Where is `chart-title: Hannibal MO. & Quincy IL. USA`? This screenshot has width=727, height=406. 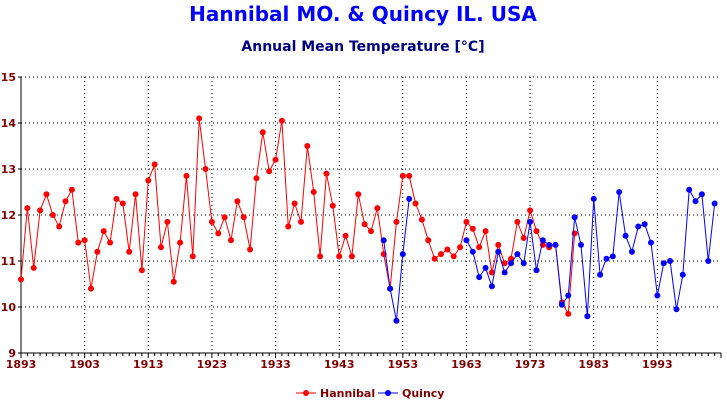
chart-title: Hannibal MO. & Quincy IL. USA is located at coordinates (363, 14).